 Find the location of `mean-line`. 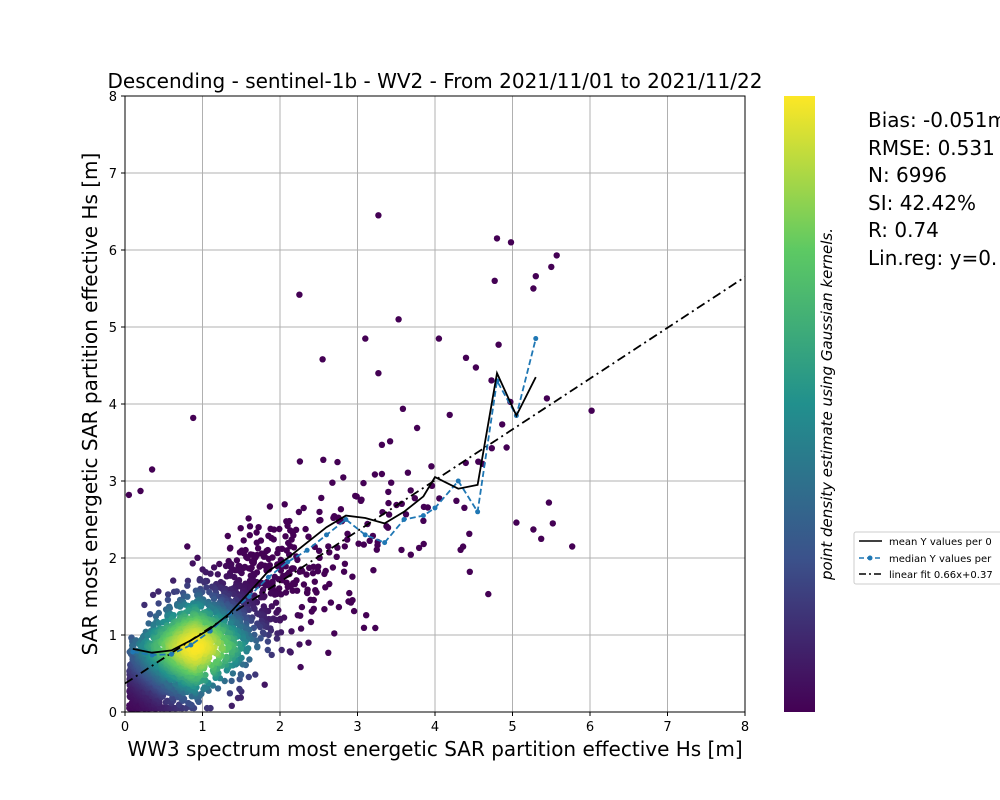

mean-line is located at coordinates (334, 512).